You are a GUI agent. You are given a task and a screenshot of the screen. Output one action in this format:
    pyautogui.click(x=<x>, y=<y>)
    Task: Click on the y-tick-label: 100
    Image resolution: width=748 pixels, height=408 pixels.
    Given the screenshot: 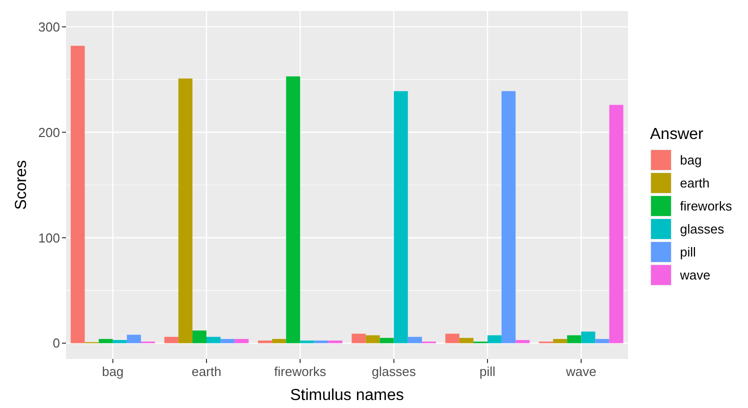 What is the action you would take?
    pyautogui.click(x=49, y=238)
    